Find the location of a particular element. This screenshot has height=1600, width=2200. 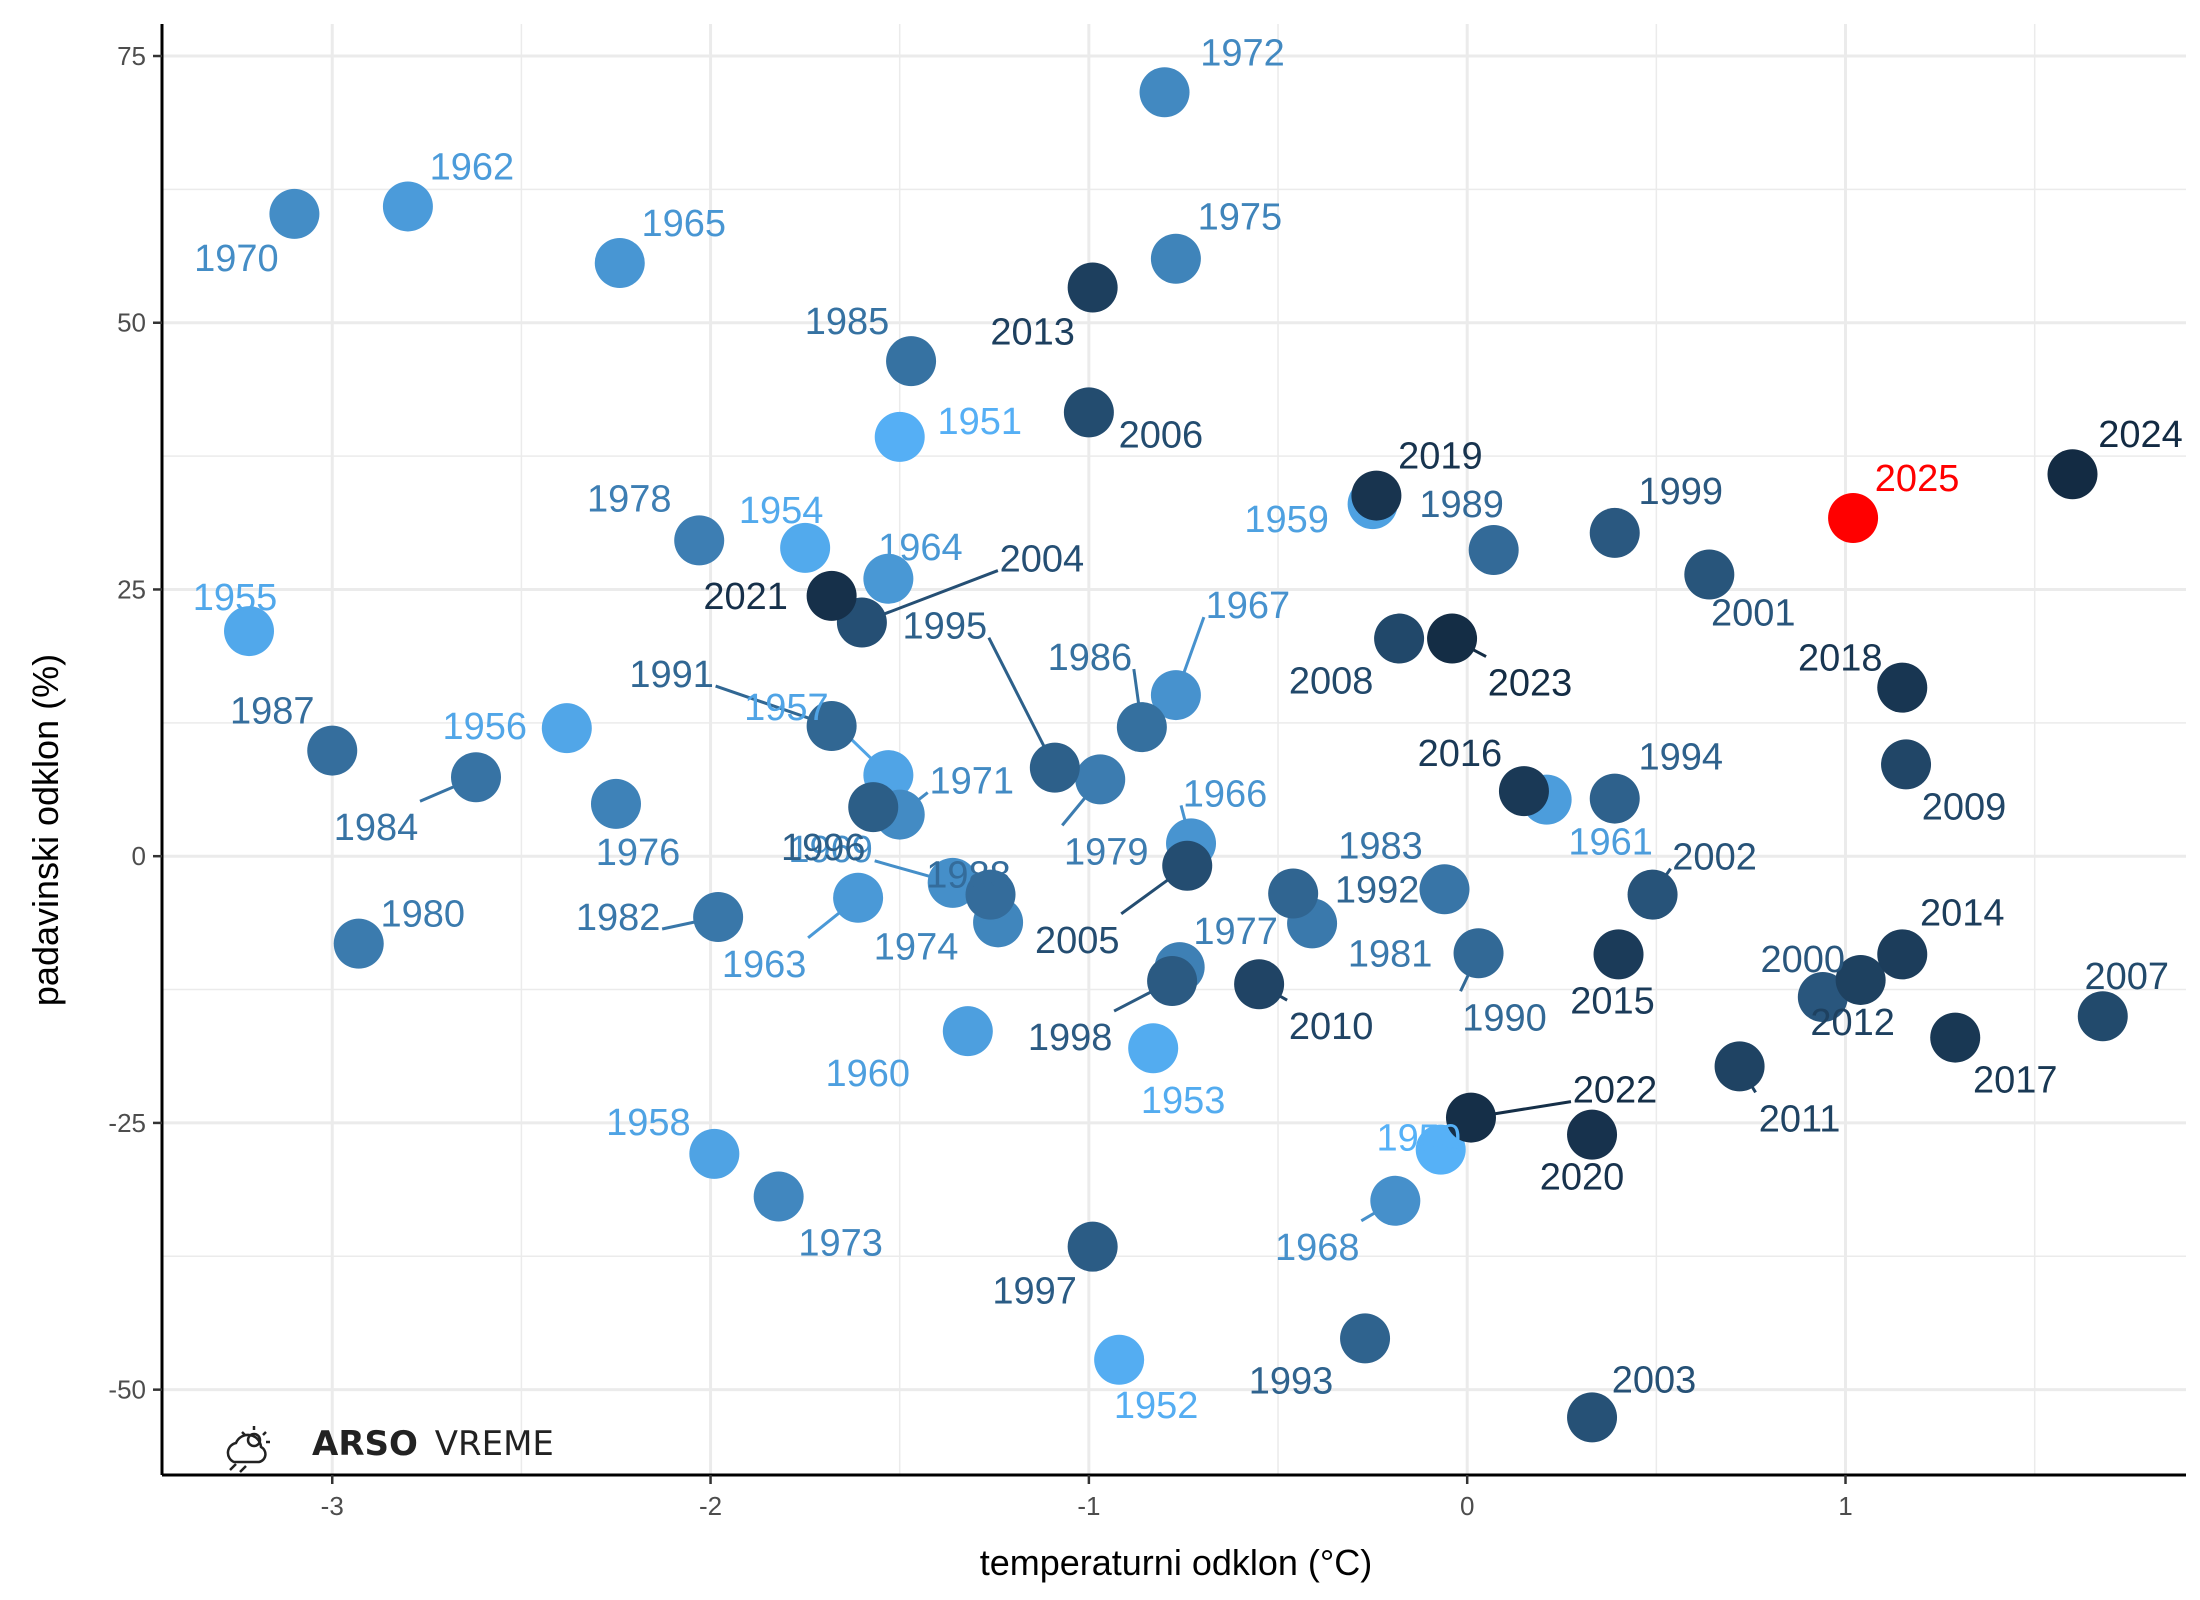

point-1962 is located at coordinates (407, 206).